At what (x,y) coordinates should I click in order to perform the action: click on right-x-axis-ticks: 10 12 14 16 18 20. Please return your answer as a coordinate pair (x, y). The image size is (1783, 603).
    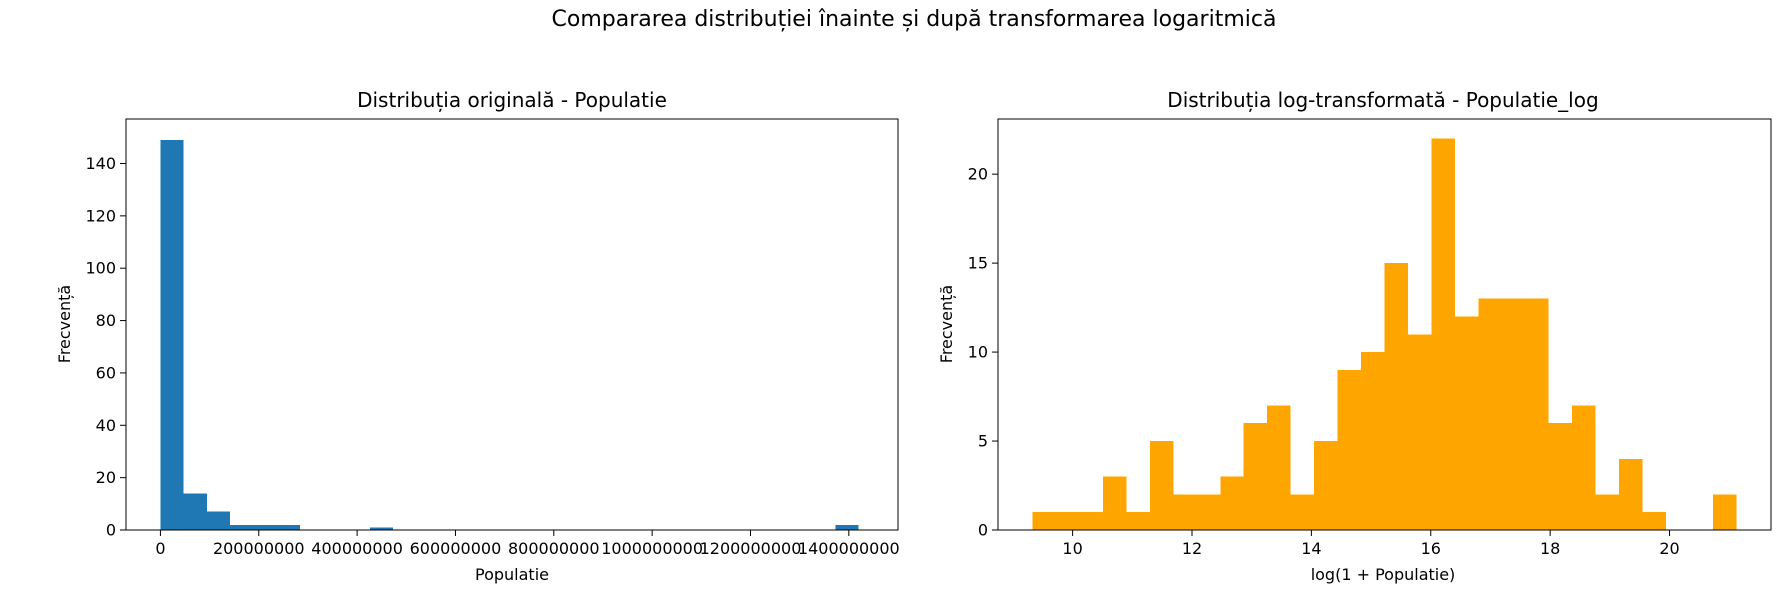
    Looking at the image, I should click on (1371, 544).